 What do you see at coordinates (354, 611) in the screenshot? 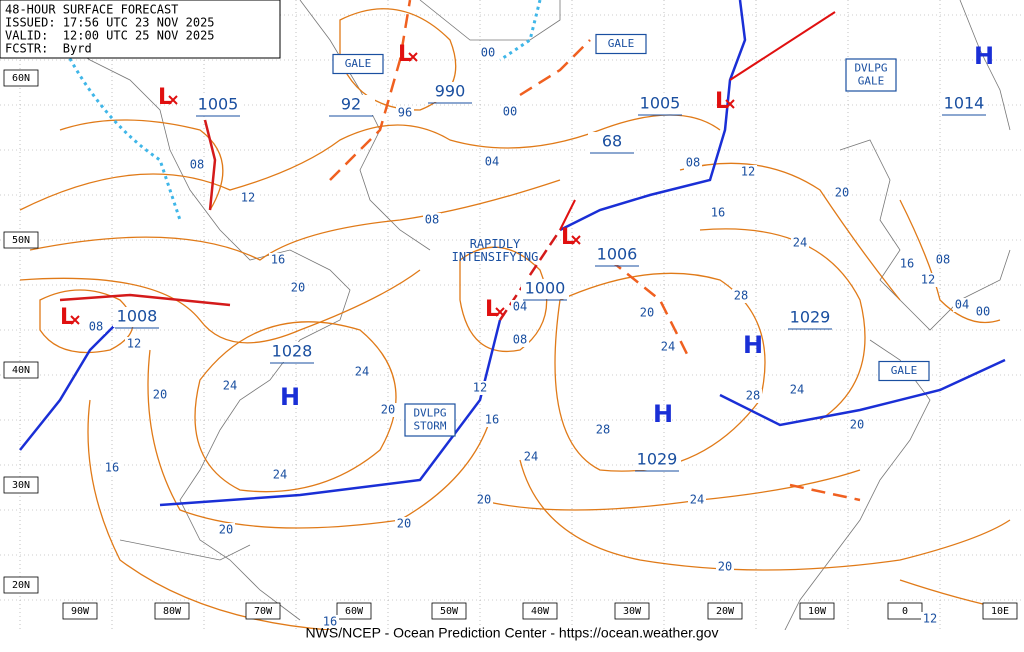
I see `lon-label: 60W` at bounding box center [354, 611].